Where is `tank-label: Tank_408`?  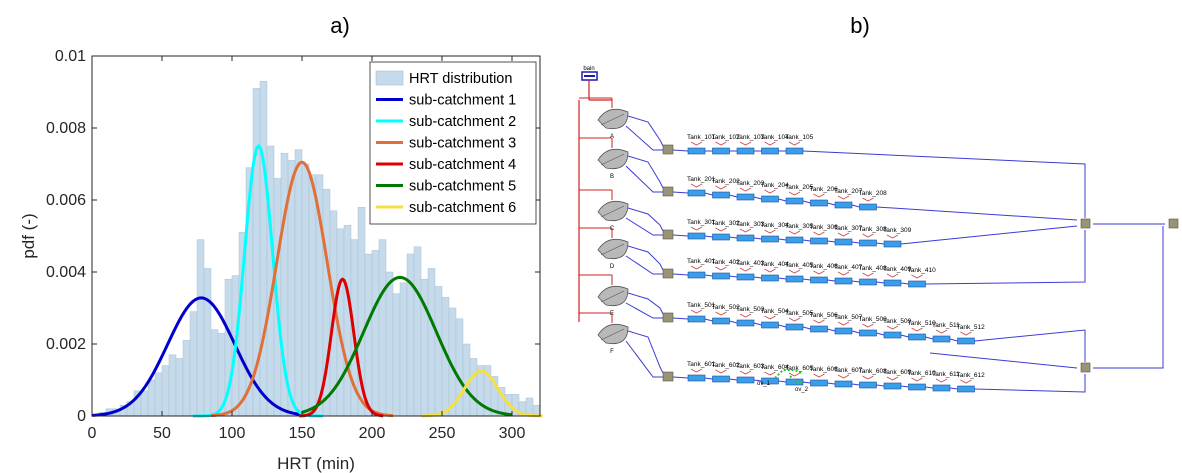
tank-label: Tank_408 is located at coordinates (873, 268).